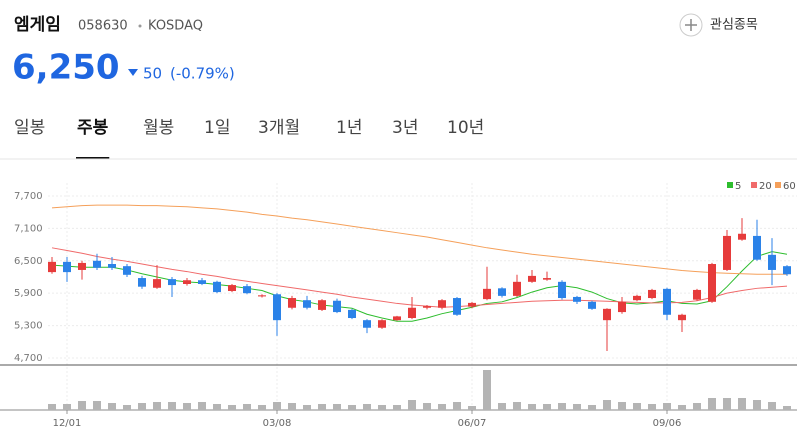  What do you see at coordinates (152, 74) in the screenshot?
I see `price-change: 50` at bounding box center [152, 74].